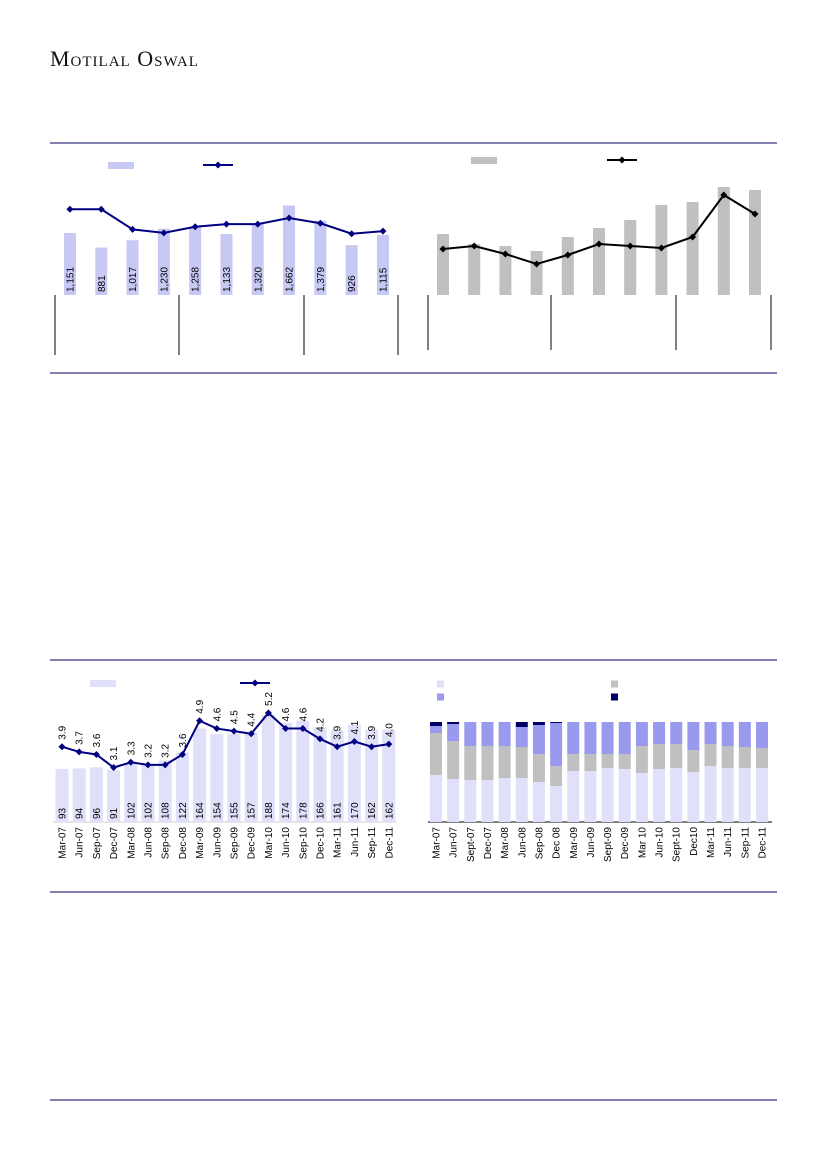  I want to click on data-label: 4.5, so click(235, 717).